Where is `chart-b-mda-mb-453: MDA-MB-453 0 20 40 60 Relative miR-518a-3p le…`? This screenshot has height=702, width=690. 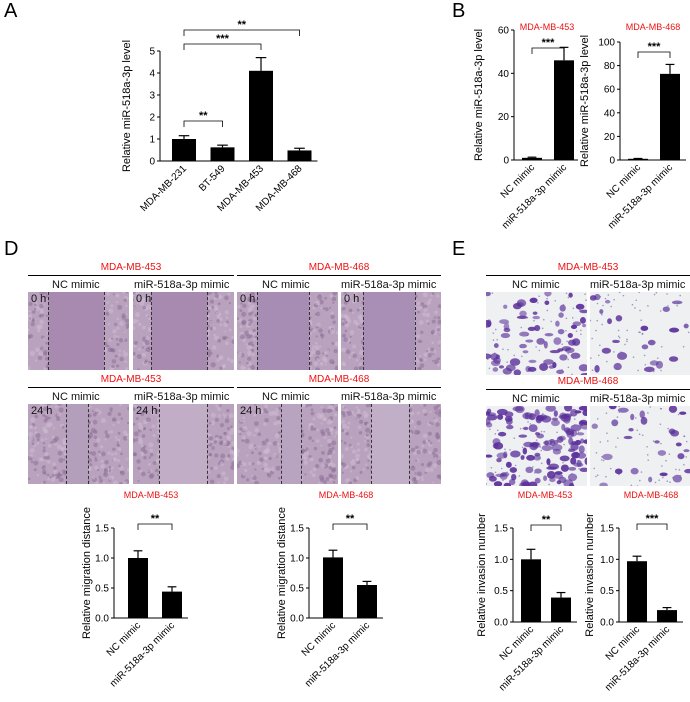 chart-b-mda-mb-453: MDA-MB-453 0 20 40 60 Relative miR-518a-3p le… is located at coordinates (525, 126).